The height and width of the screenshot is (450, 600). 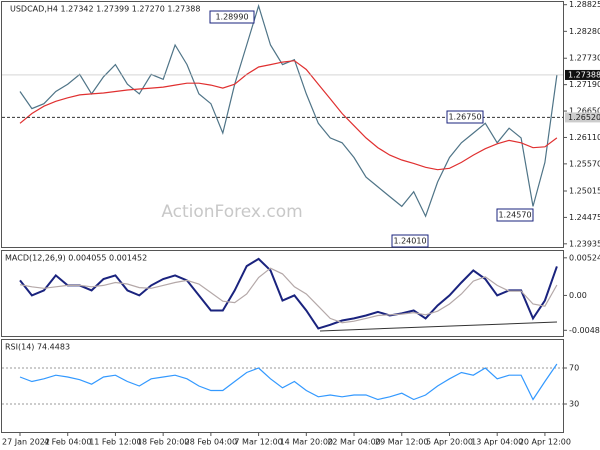 I want to click on y-tick-label: 1.28280, so click(x=584, y=31).